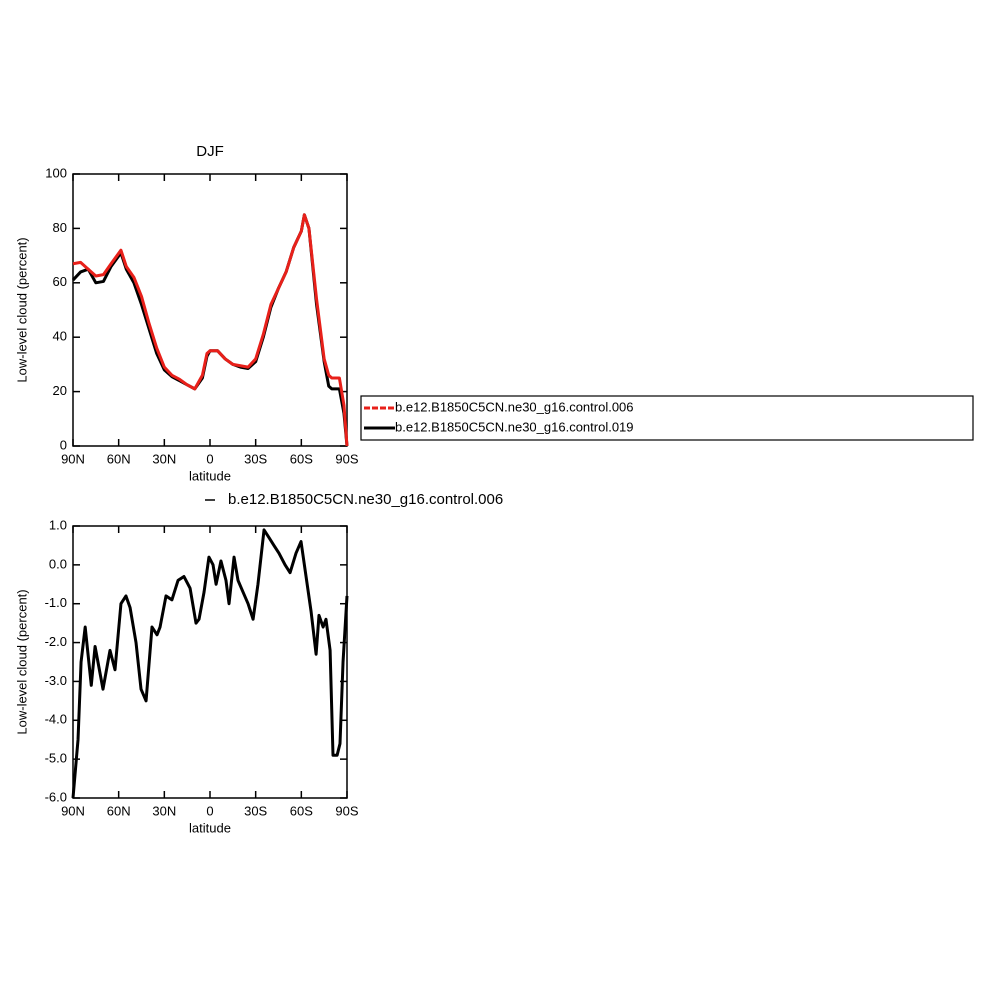 Image resolution: width=989 pixels, height=986 pixels. I want to click on y-tick-label: 0, so click(63, 444).